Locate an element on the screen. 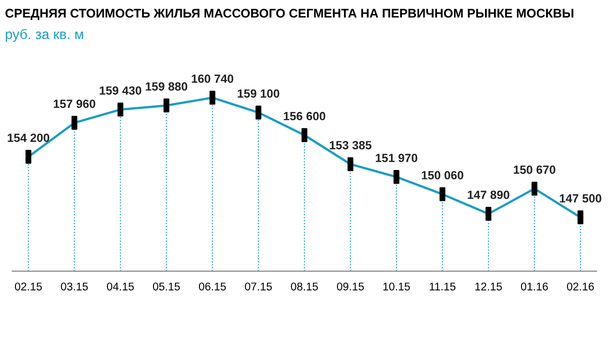 The height and width of the screenshot is (339, 615). x-tick-label: 08.15 is located at coordinates (304, 286).